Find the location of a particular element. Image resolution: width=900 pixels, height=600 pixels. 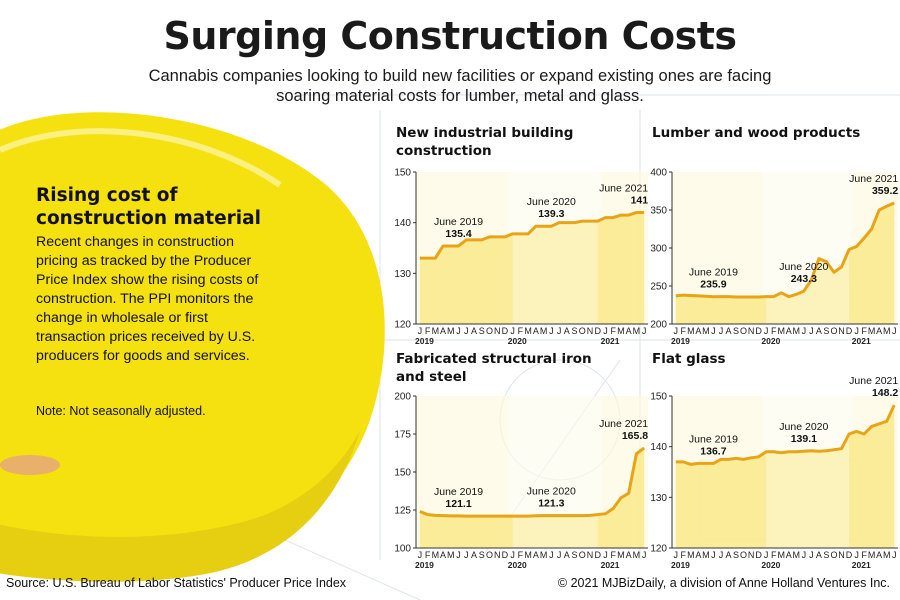

annotation-value: 139.1 is located at coordinates (804, 439).